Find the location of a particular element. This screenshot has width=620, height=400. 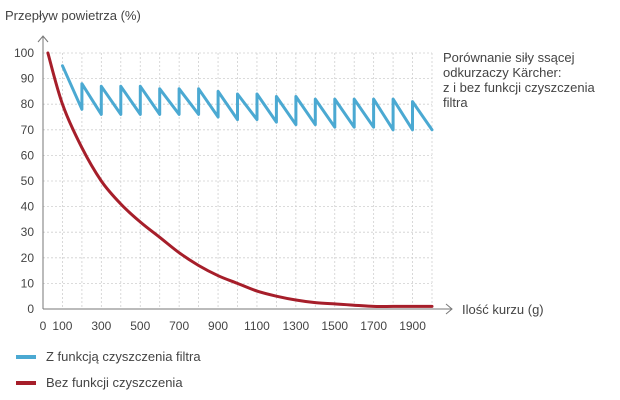

x-tick-label: 1700 is located at coordinates (373, 326).